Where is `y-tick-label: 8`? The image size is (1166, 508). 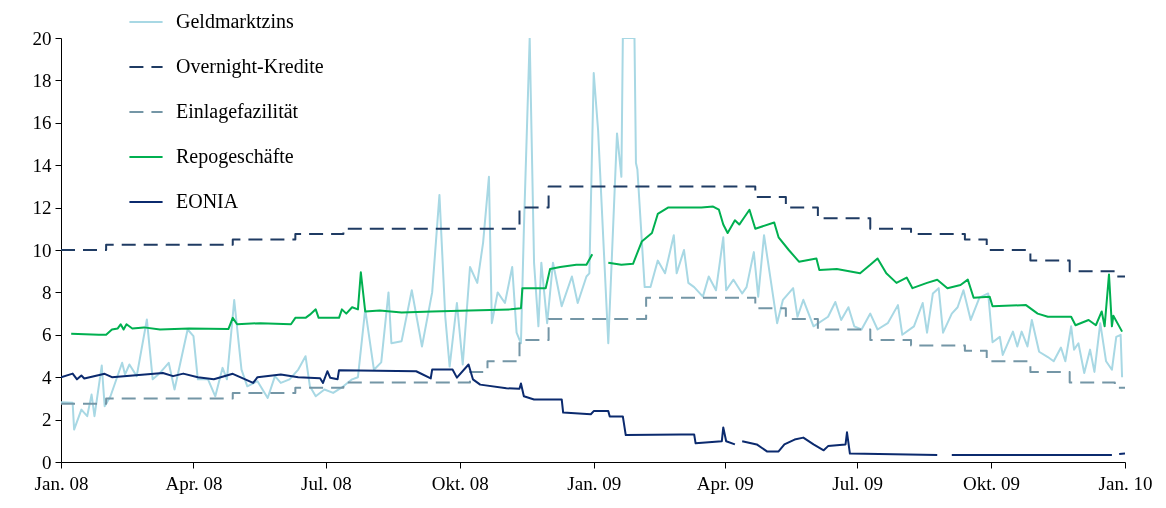
y-tick-label: 8 is located at coordinates (47, 292).